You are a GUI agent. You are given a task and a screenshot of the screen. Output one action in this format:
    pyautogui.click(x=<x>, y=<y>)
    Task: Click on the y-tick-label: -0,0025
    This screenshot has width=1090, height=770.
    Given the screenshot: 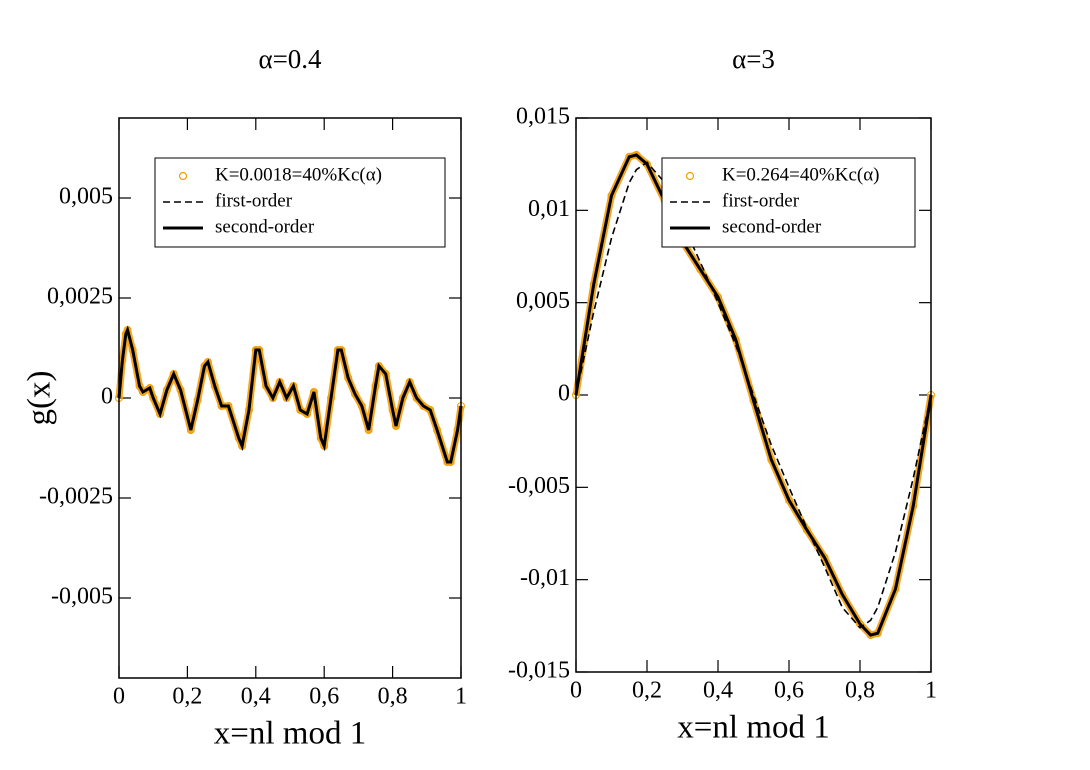 What is the action you would take?
    pyautogui.click(x=76, y=497)
    